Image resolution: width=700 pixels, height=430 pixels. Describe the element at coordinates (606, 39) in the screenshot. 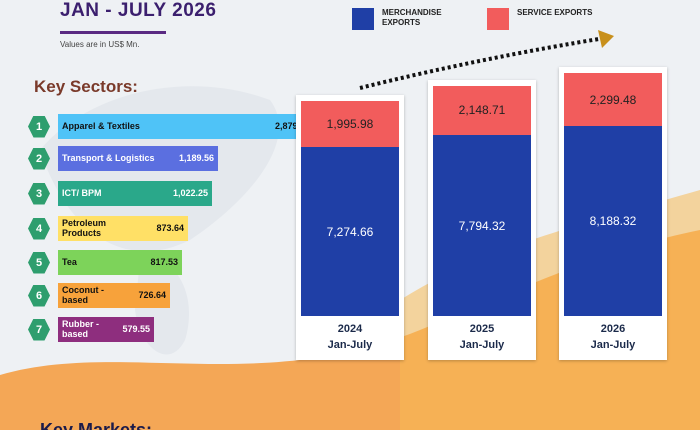

I see `arrow-head-icon` at that location.